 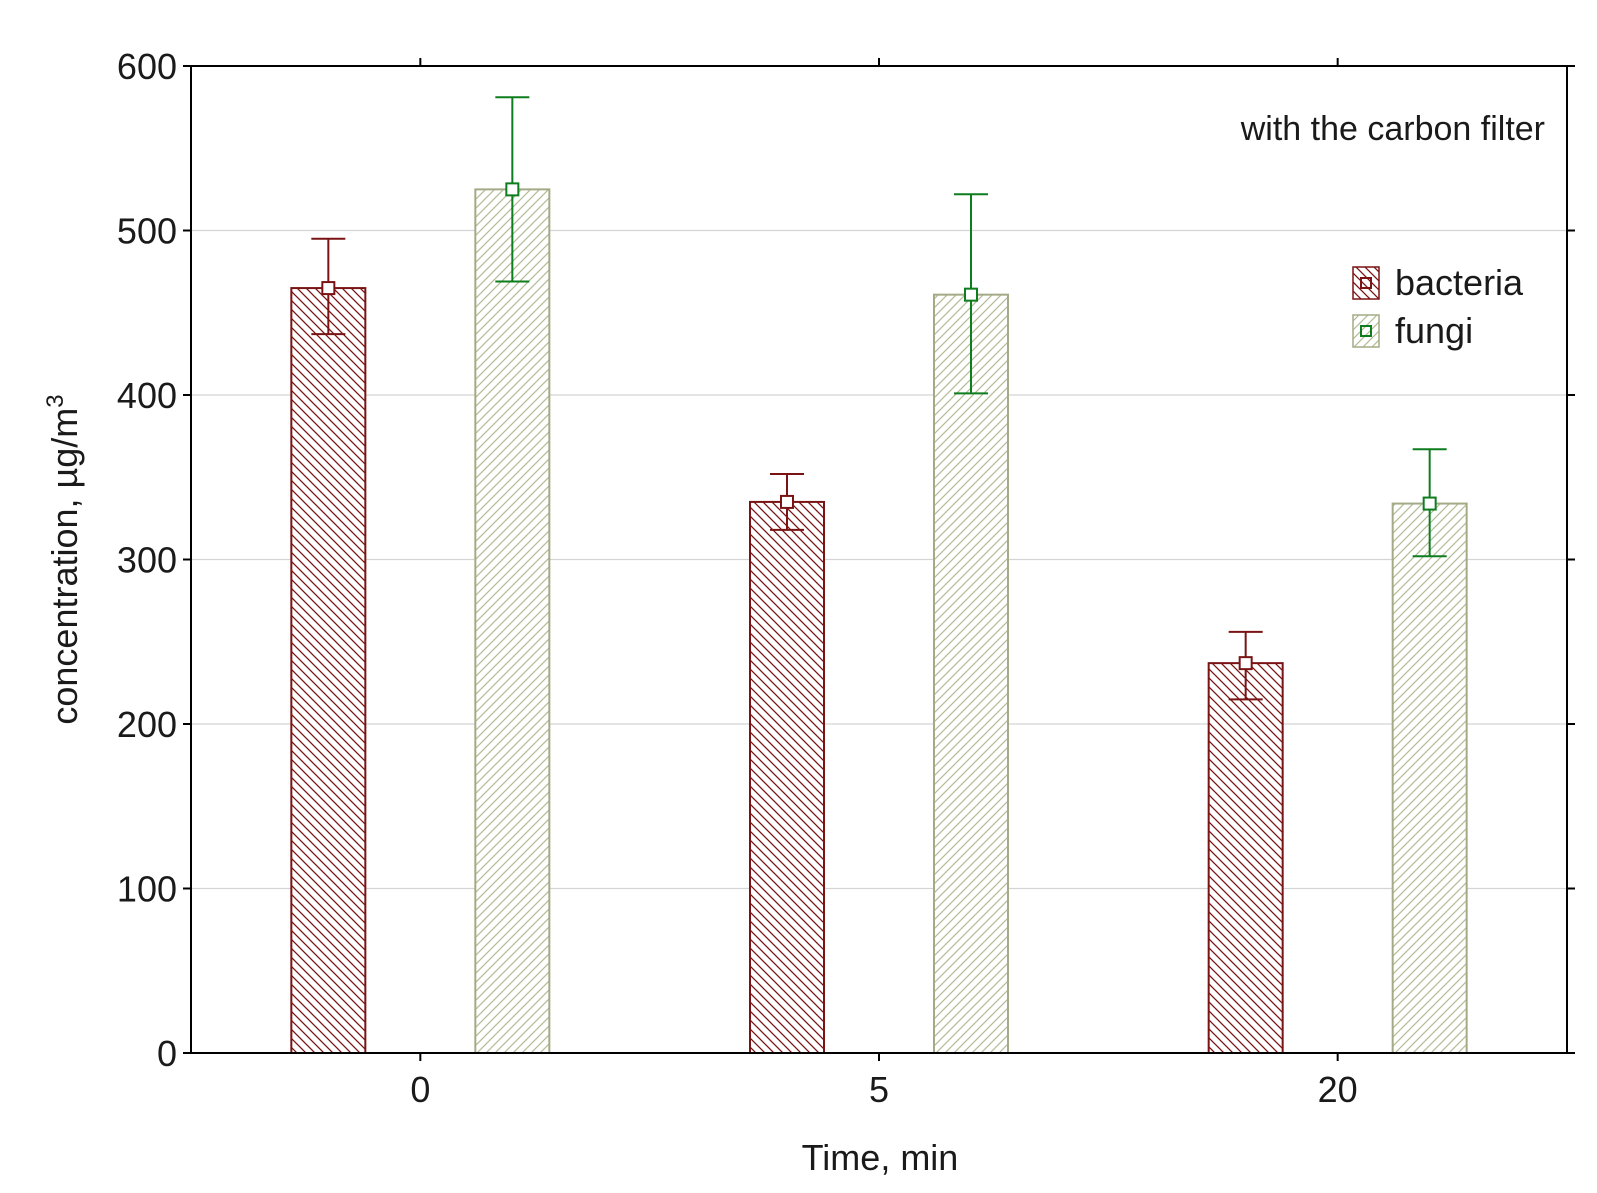 What do you see at coordinates (1434, 330) in the screenshot?
I see `legend-label-fungi: fungi` at bounding box center [1434, 330].